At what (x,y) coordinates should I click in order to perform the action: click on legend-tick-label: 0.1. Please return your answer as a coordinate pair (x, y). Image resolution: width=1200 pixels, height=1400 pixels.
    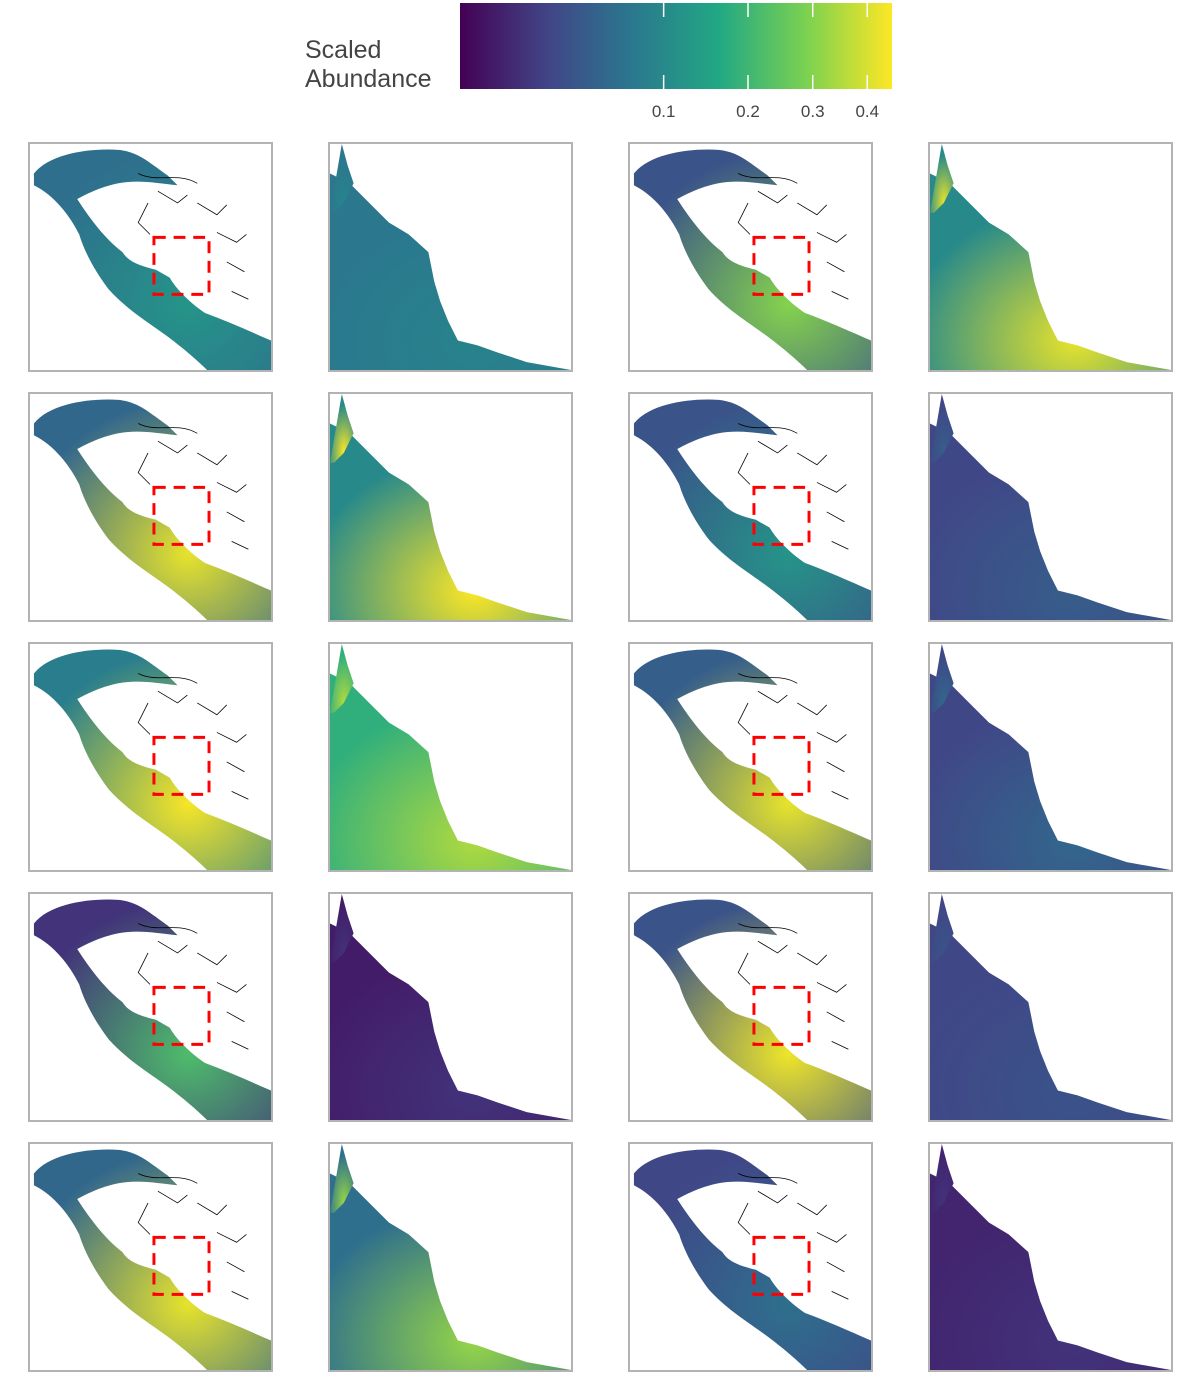
    Looking at the image, I should click on (663, 111).